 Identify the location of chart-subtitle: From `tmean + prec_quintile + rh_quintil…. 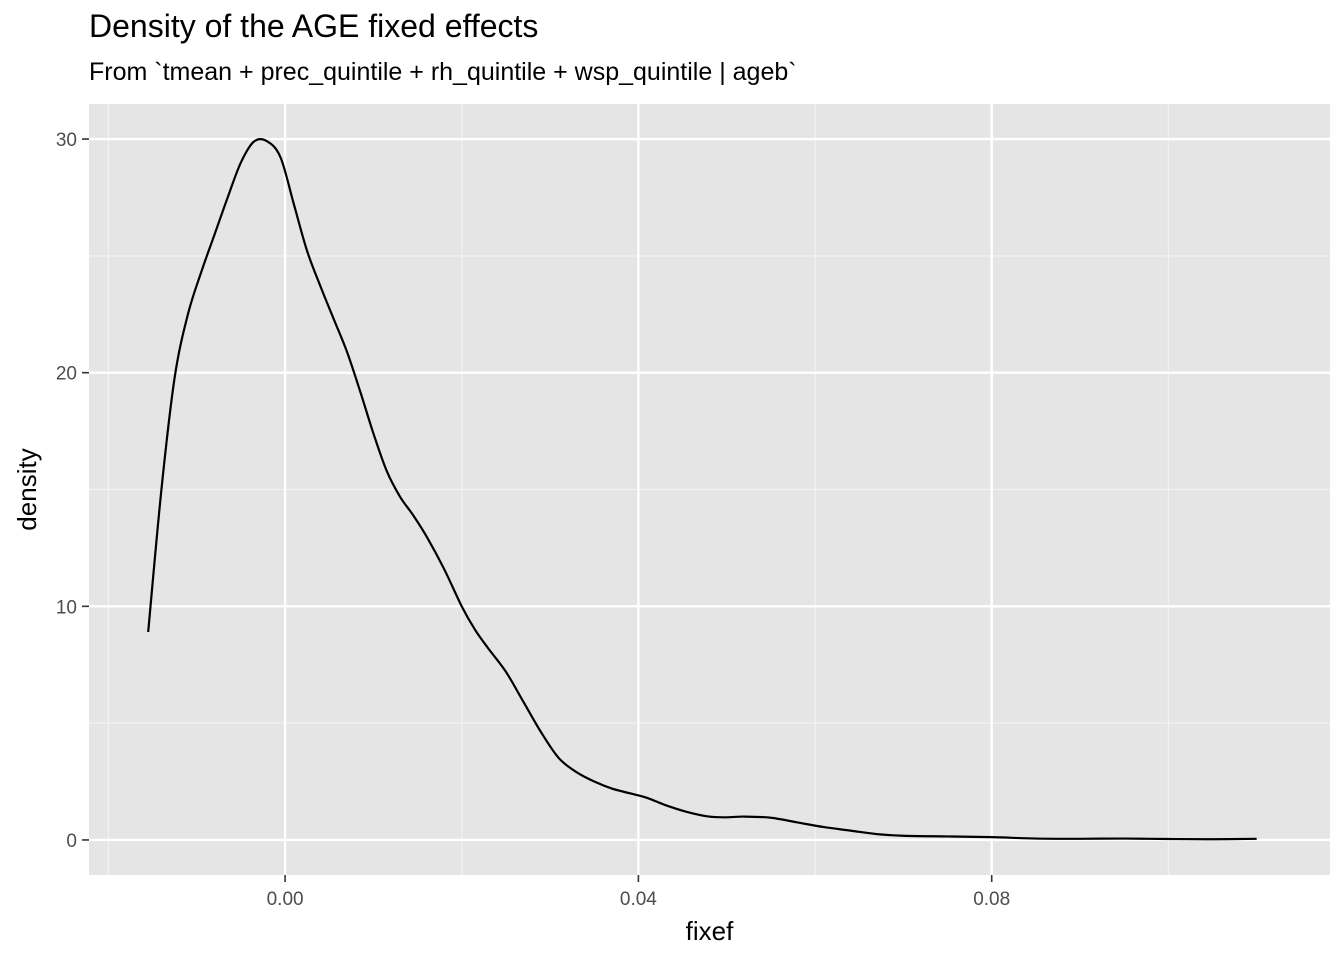
(443, 72).